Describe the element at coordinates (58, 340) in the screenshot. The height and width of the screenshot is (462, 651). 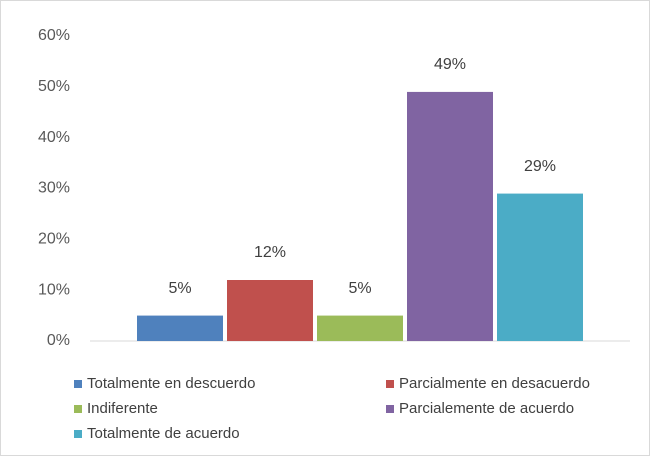
I see `y-tick-label: 0%` at that location.